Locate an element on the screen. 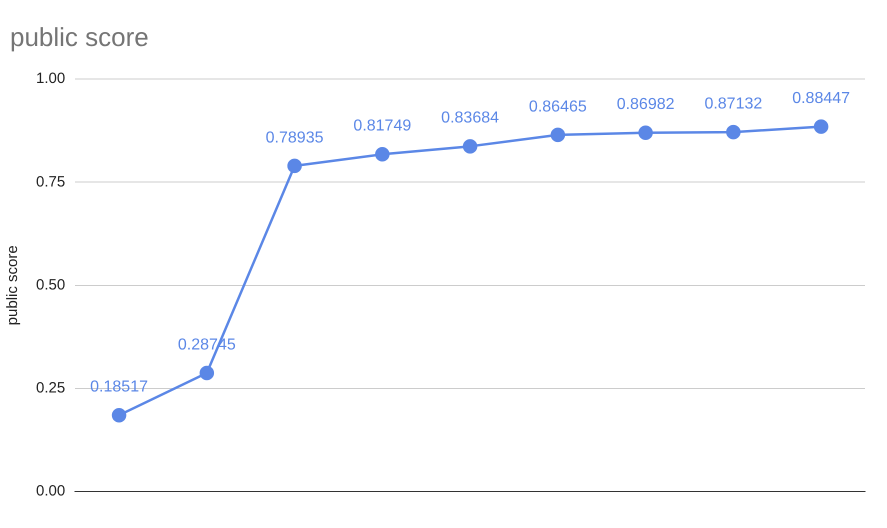 The height and width of the screenshot is (528, 887). y-tick-label: 0.25 is located at coordinates (51, 388).